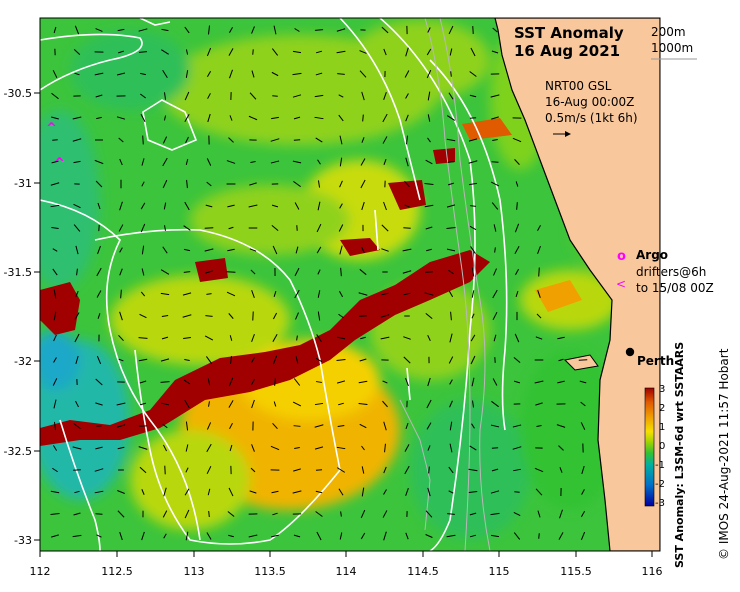 The image size is (740, 592). Describe the element at coordinates (662, 389) in the screenshot. I see `colorbar-tick: 3` at that location.